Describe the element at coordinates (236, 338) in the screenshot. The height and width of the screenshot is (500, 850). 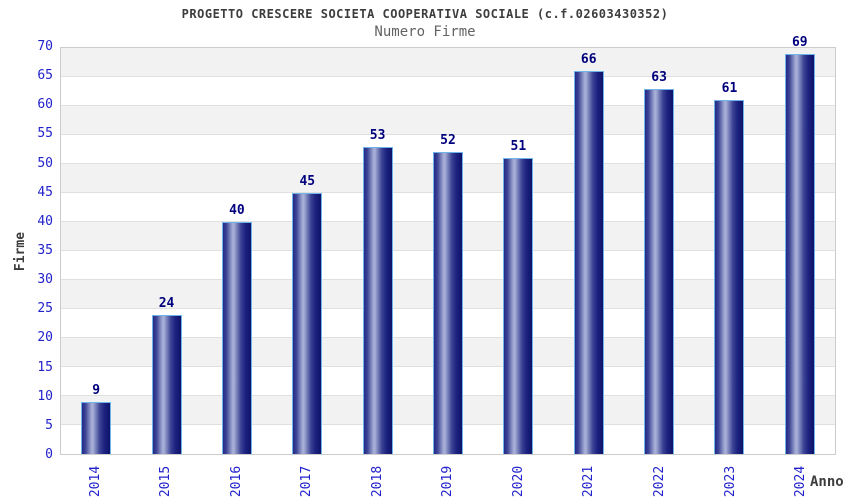
I see `bar-2016` at that location.